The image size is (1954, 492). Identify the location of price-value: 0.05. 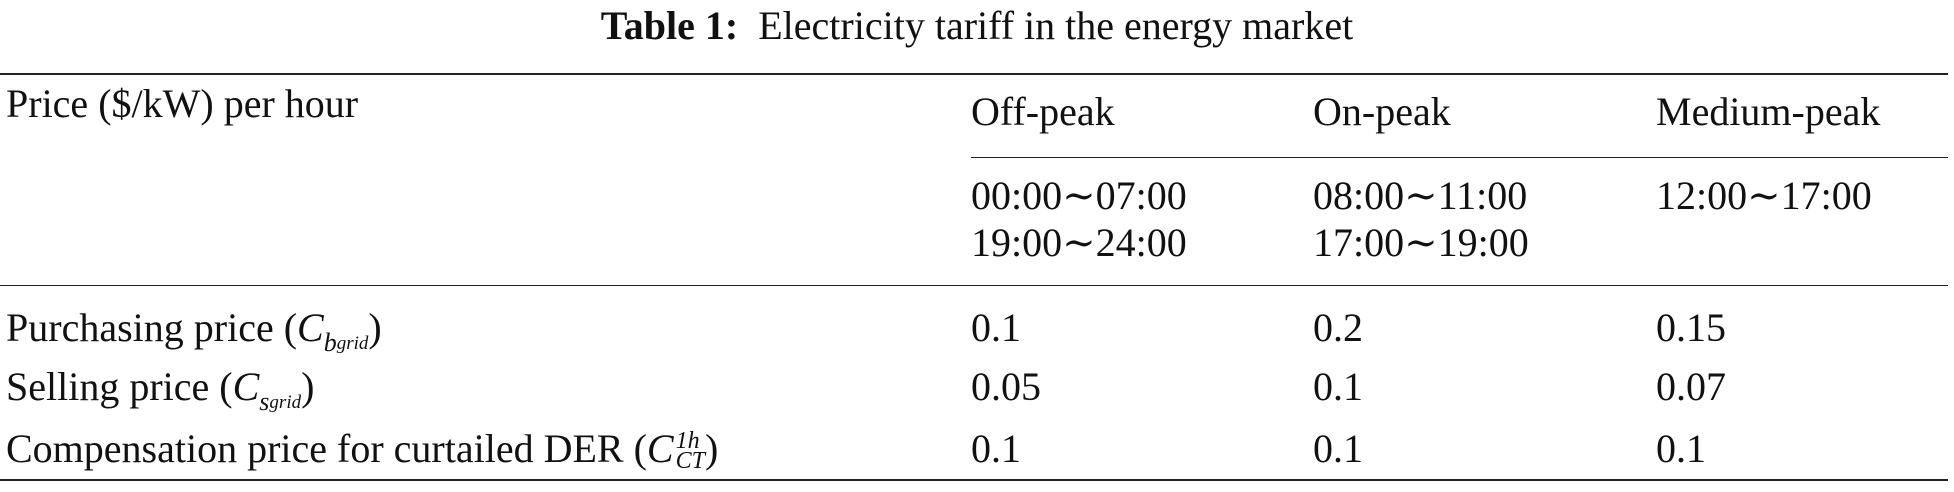
(1006, 386).